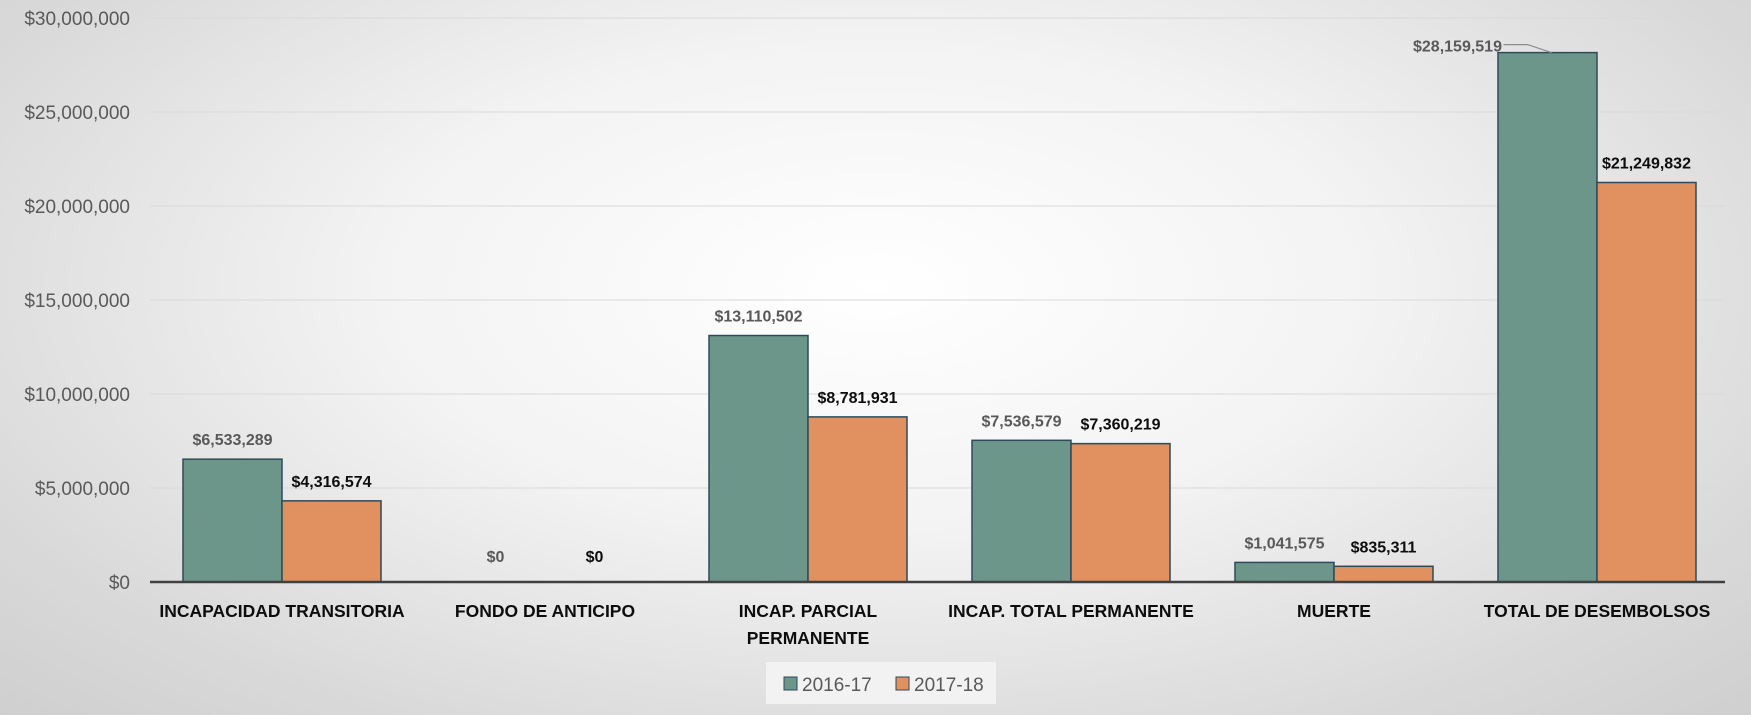  What do you see at coordinates (77, 395) in the screenshot?
I see `y-tick-label: $10,000,000` at bounding box center [77, 395].